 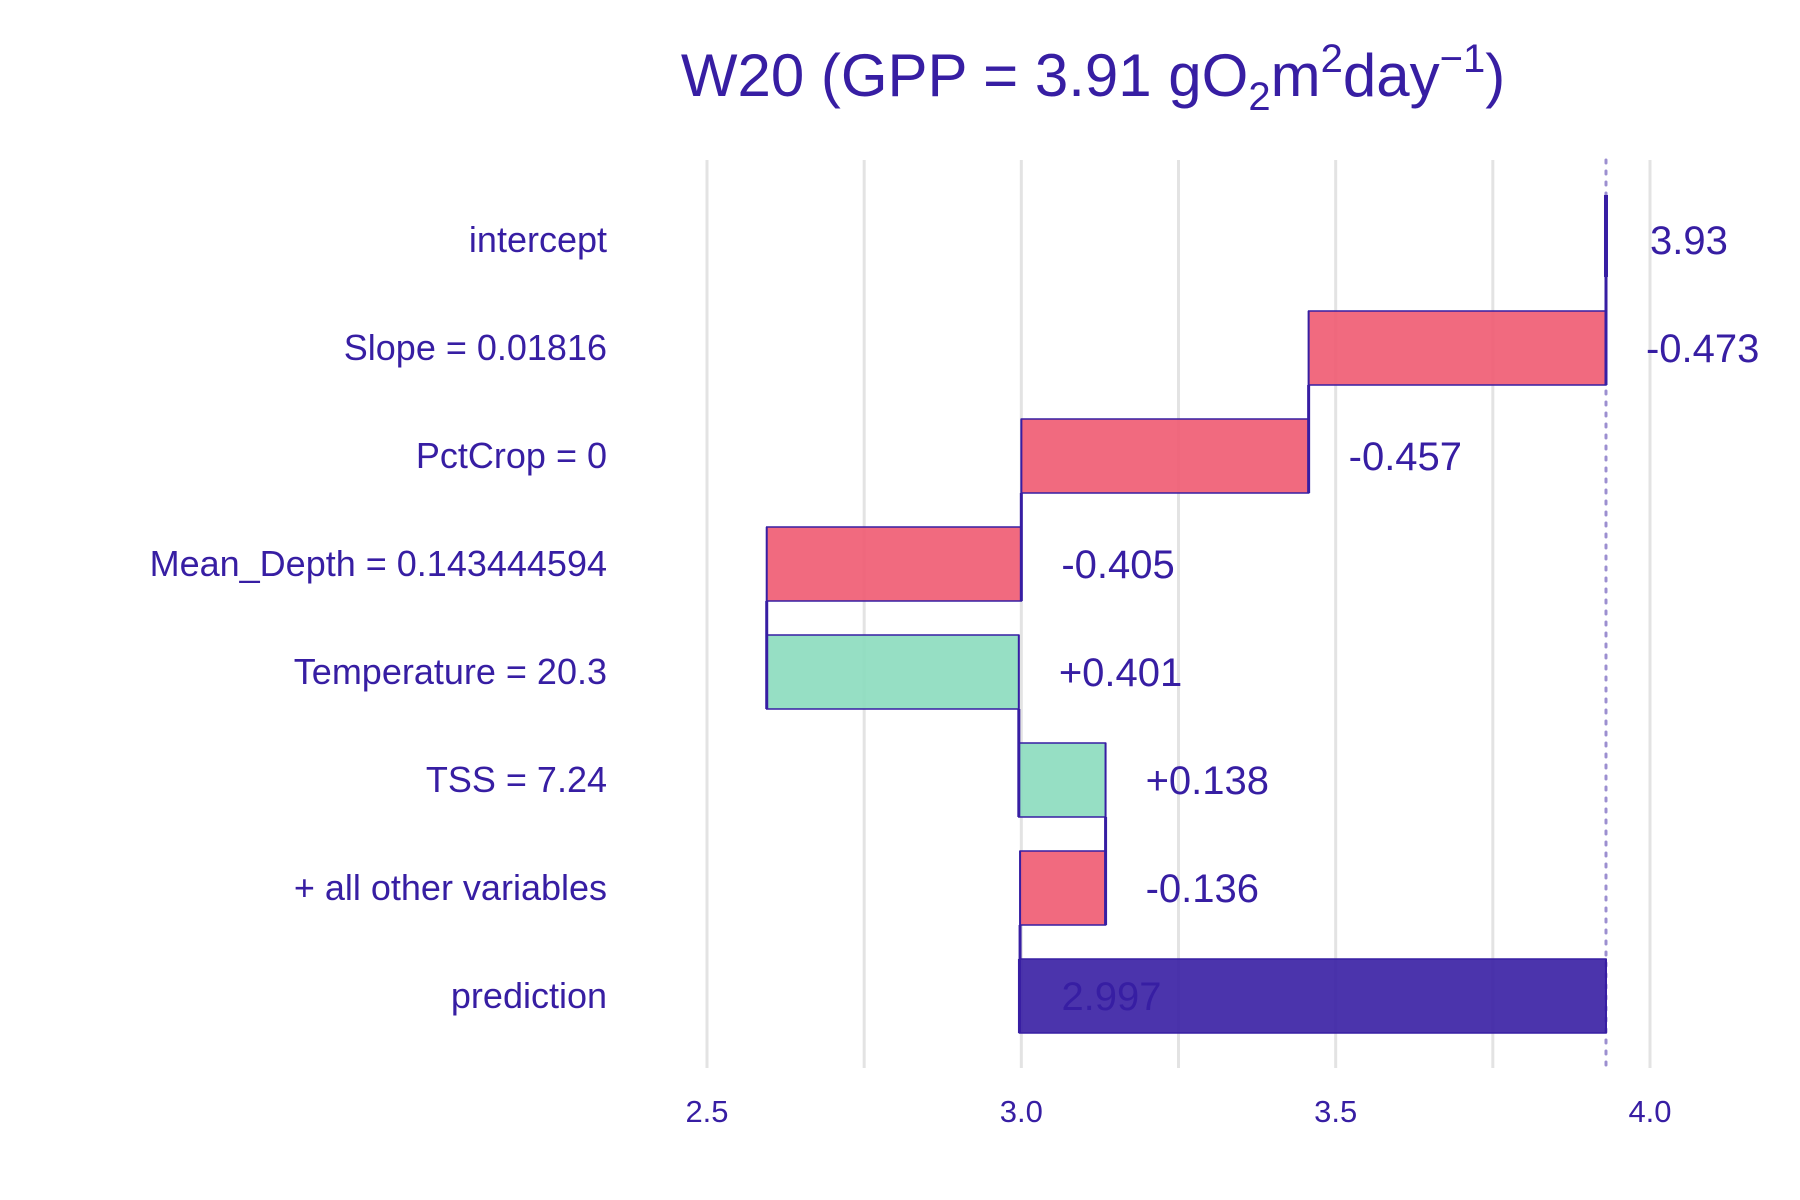 I want to click on chart-title: W20 (GPP = 3.91 gO2m2day−1), so click(x=1093, y=78).